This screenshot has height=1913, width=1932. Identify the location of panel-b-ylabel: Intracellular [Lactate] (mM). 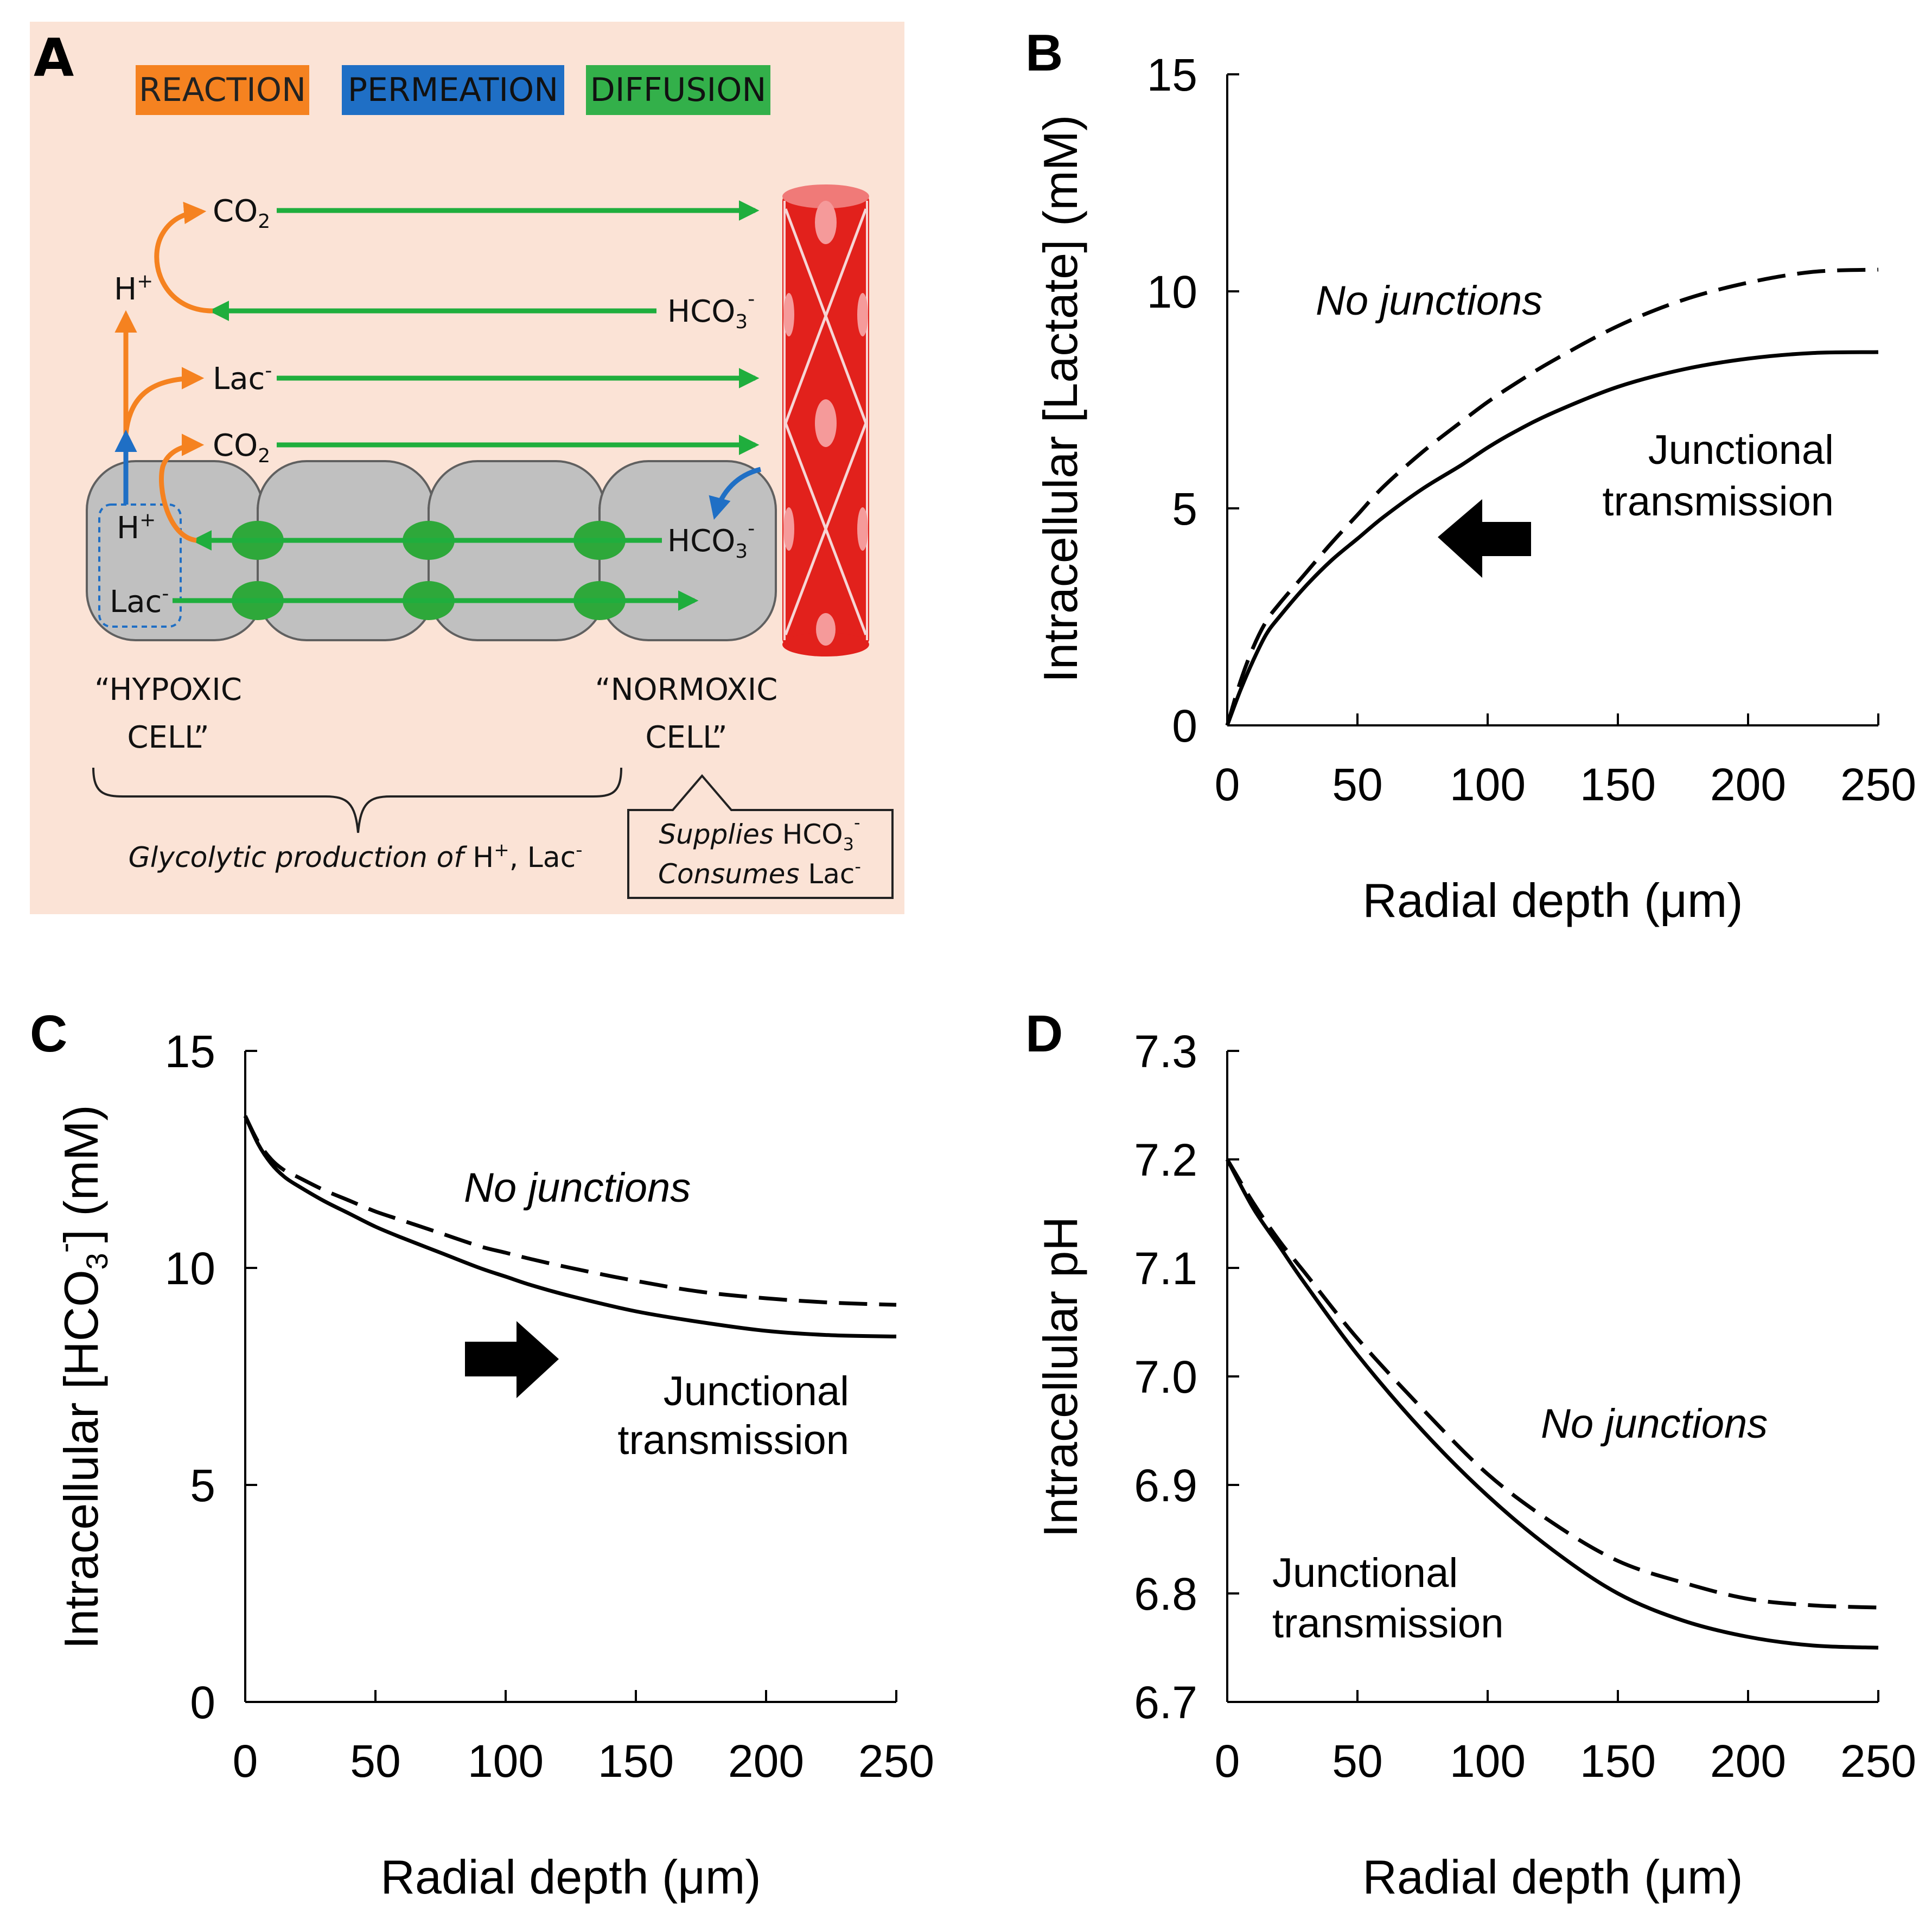
(1060, 399).